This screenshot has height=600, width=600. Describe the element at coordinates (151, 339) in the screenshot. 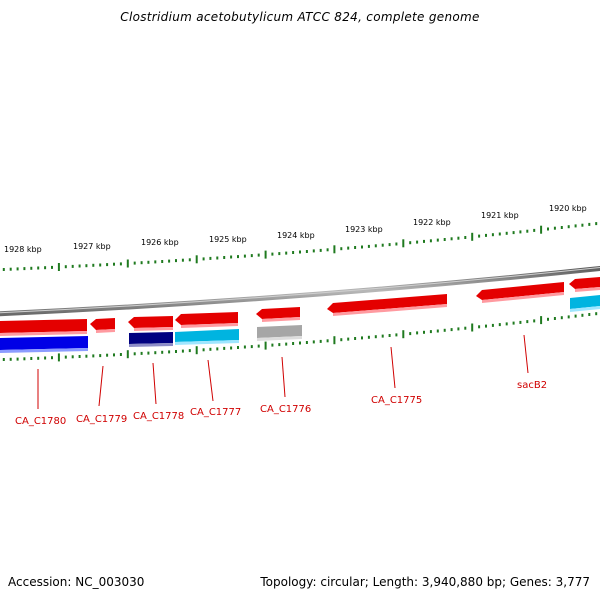

I see `gene-ca-c1778-navy` at that location.